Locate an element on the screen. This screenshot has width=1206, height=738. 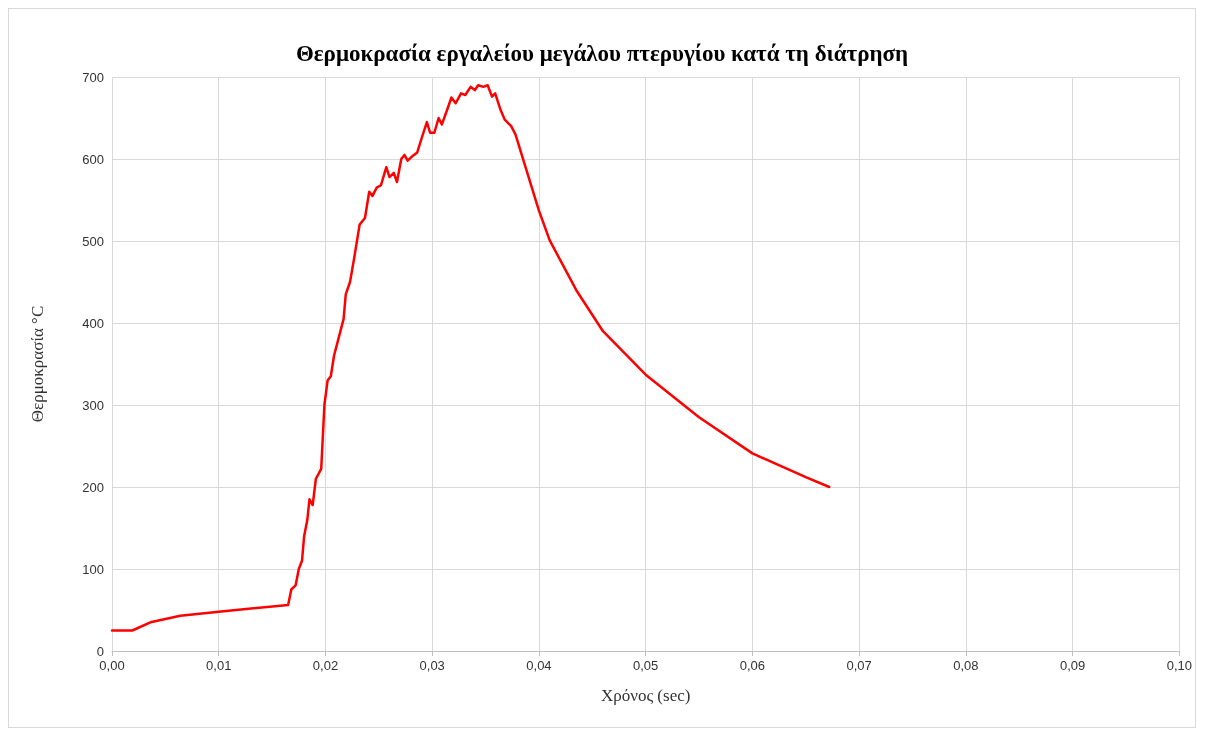
x-axis-title: Χρόνος (sec) is located at coordinates (645, 695).